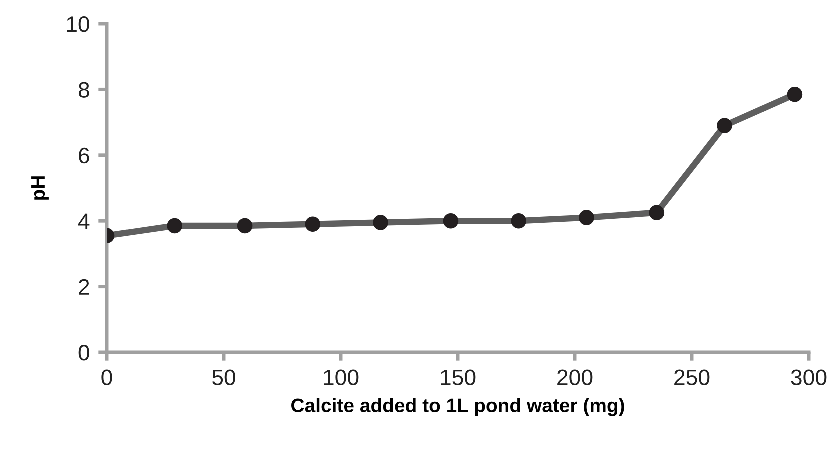  I want to click on x-tick-label: 200, so click(575, 378).